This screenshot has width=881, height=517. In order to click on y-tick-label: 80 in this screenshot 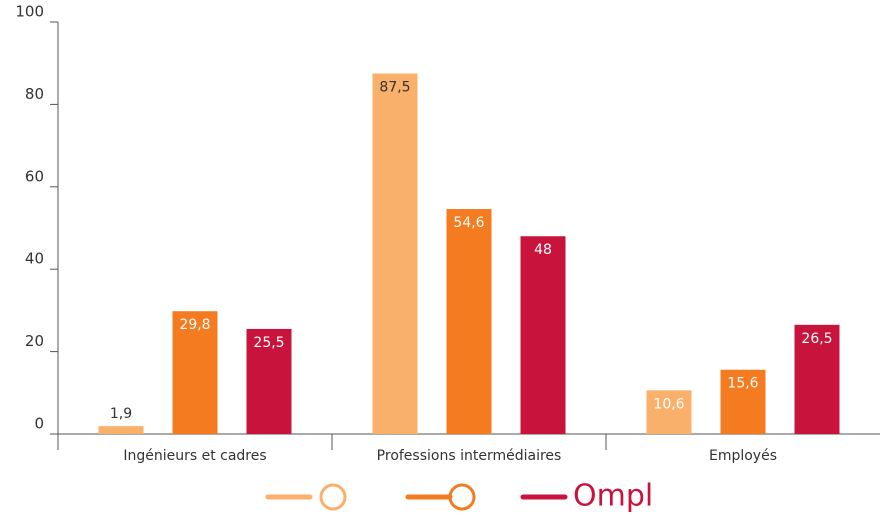, I will do `click(34, 94)`.